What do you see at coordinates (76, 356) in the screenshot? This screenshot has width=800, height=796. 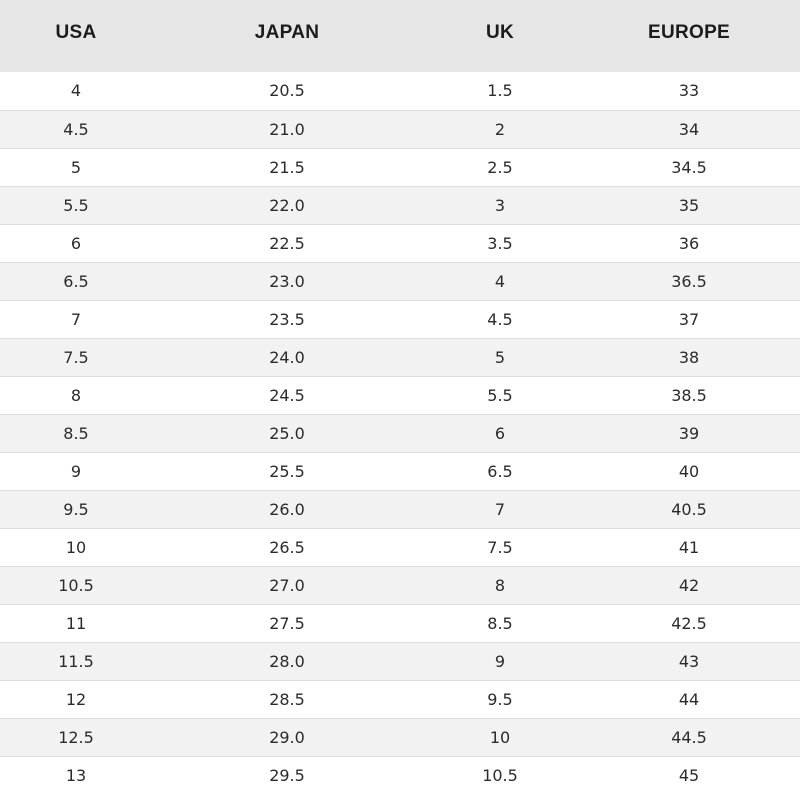 I see `cell-usa: 7.5` at bounding box center [76, 356].